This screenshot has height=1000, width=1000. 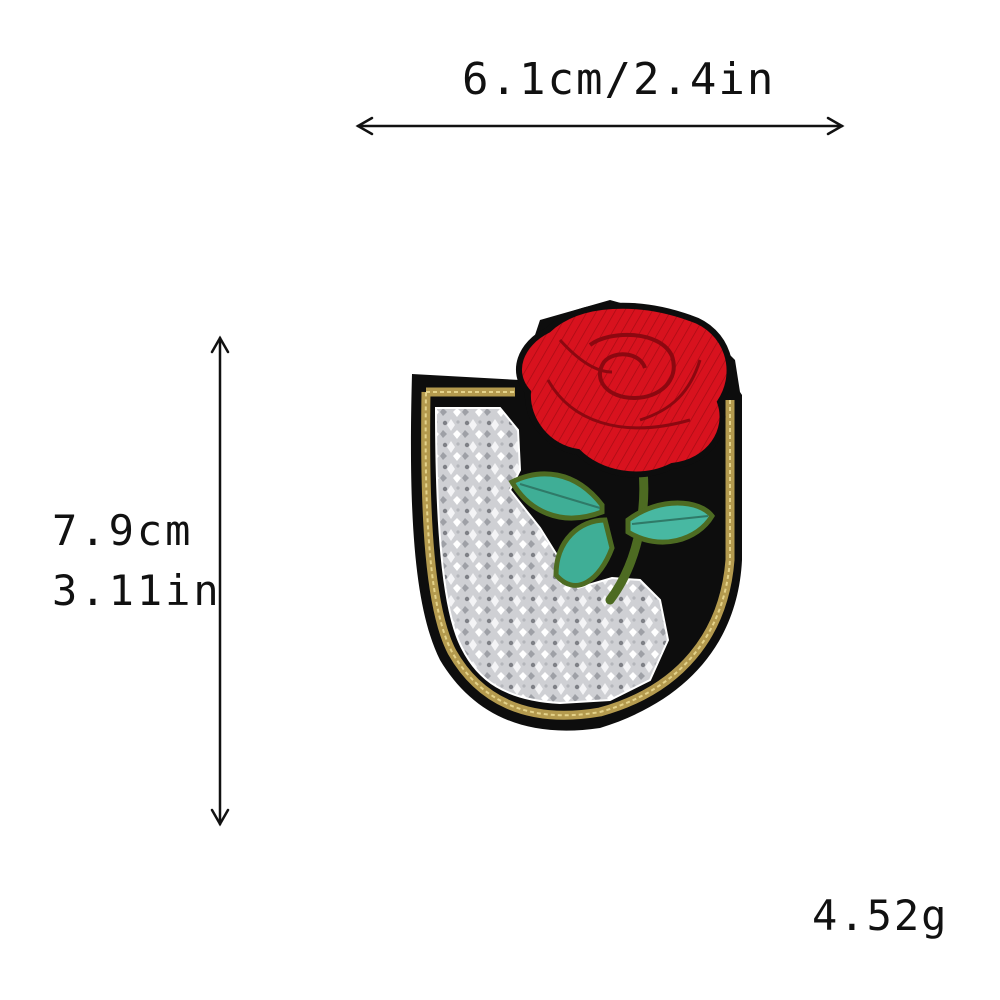 I want to click on width-arrow-icon, so click(x=600, y=126).